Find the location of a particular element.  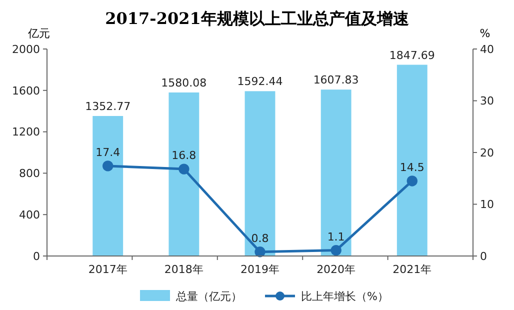

data-label: 1847.69 is located at coordinates (412, 55).